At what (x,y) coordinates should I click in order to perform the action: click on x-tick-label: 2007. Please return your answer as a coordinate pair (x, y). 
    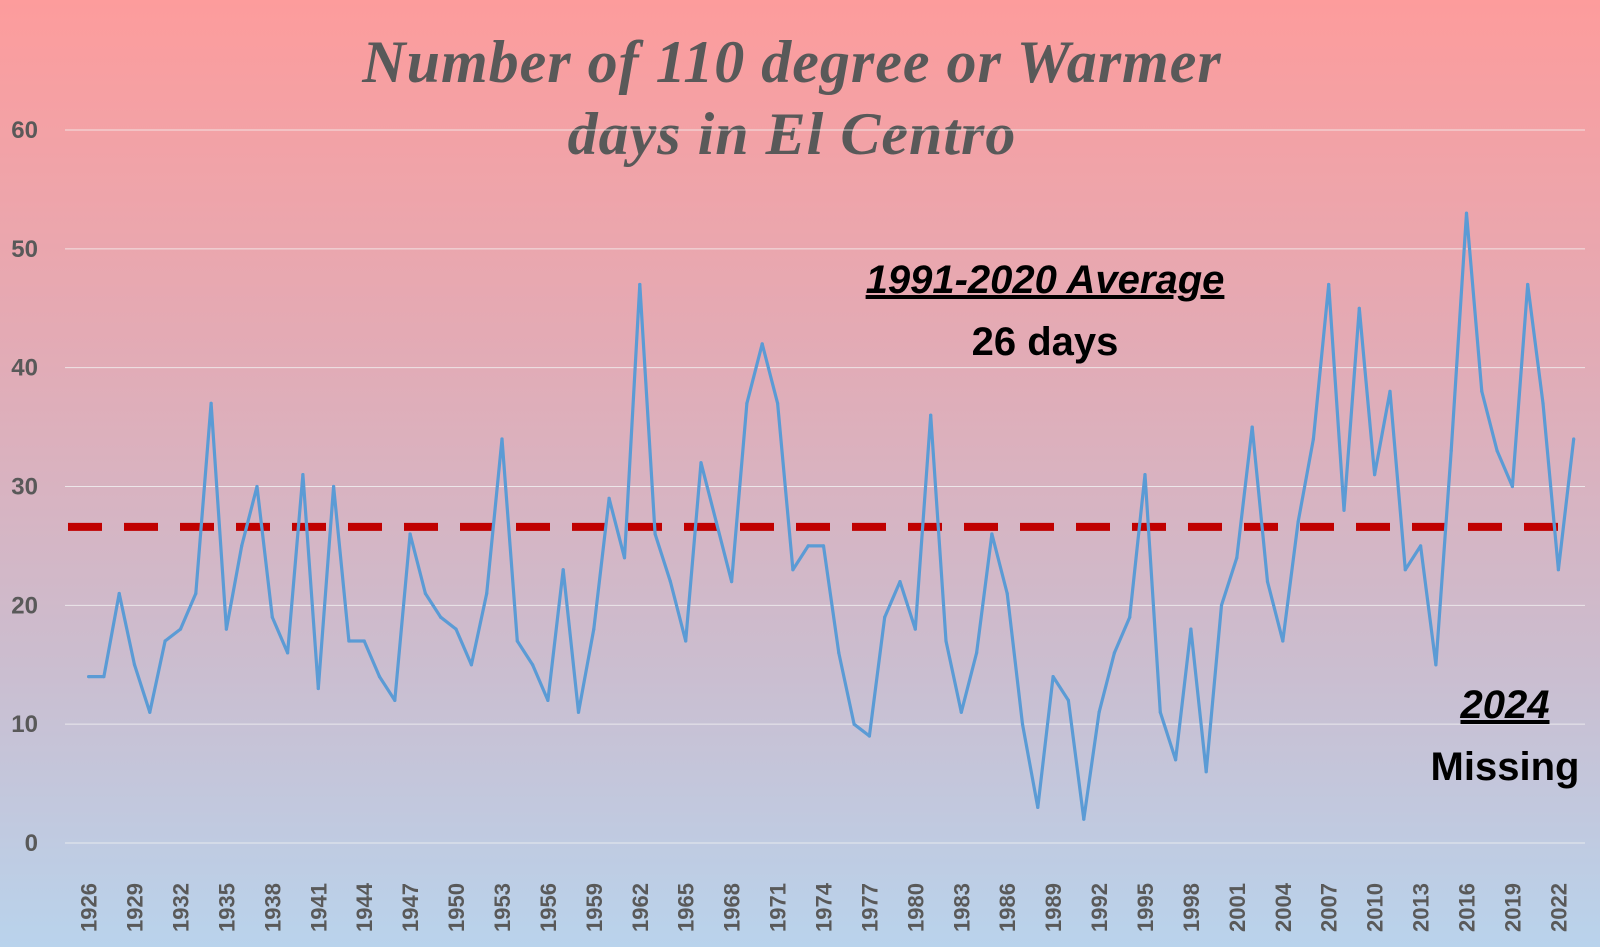
    Looking at the image, I should click on (1329, 907).